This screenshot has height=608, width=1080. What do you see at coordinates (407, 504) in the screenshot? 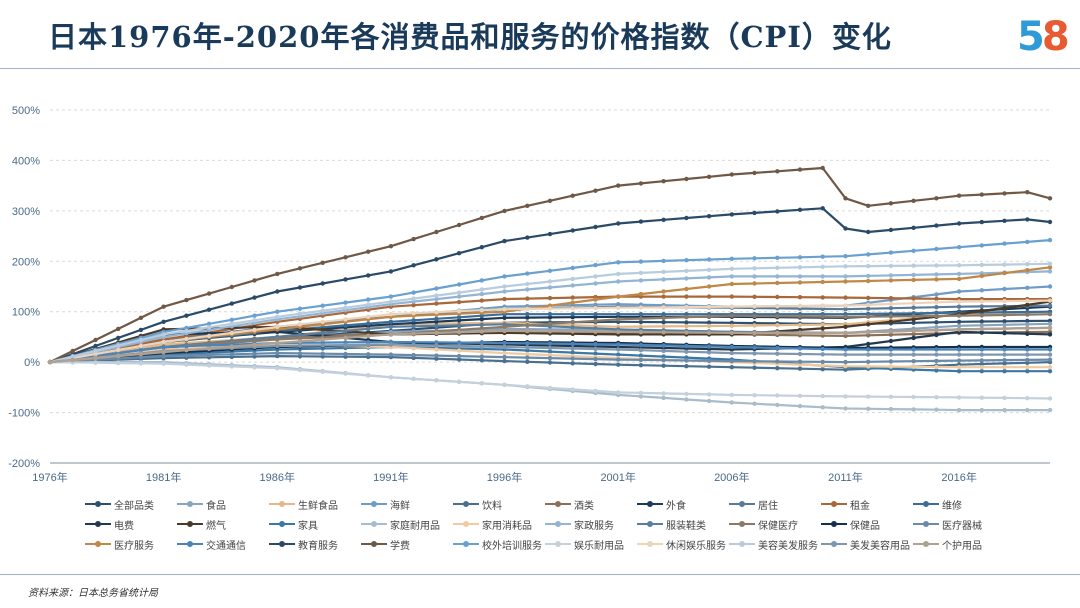
I see `legend-item: 海鲜` at bounding box center [407, 504].